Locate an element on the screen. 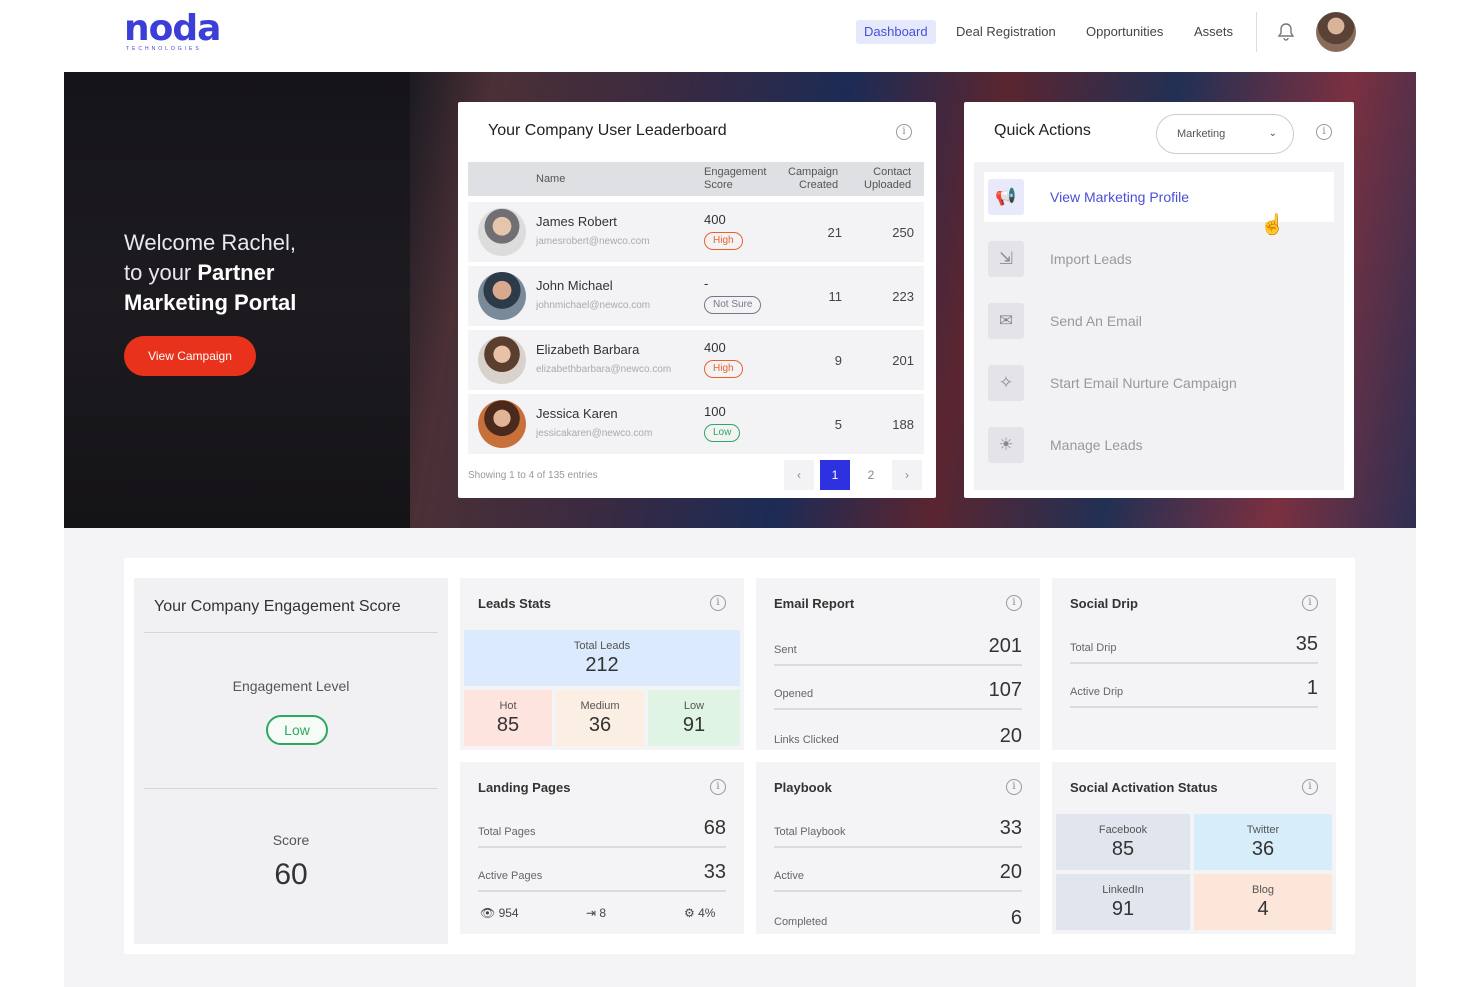 The width and height of the screenshot is (1480, 987). campaign-count: 9 is located at coordinates (838, 360).